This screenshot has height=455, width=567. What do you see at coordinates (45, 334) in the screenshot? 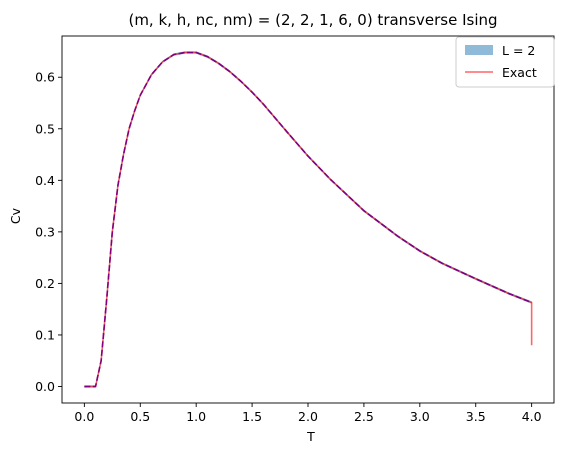
I see `y-tick-label: 0.1` at bounding box center [45, 334].